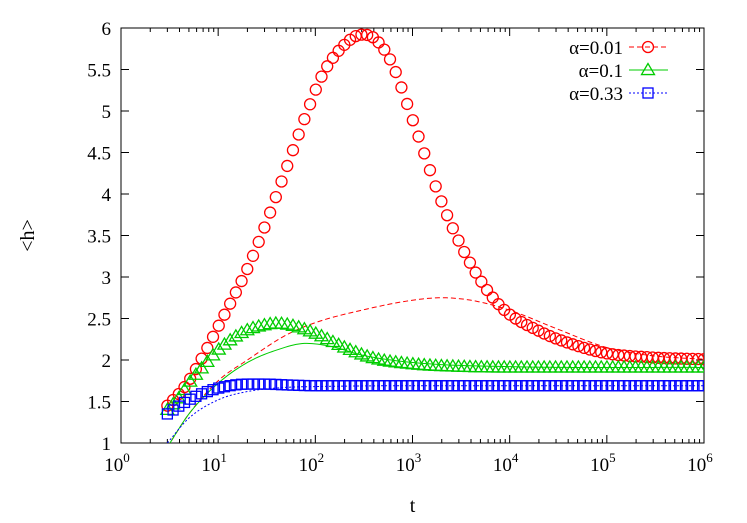 The width and height of the screenshot is (747, 523). Describe the element at coordinates (612, 457) in the screenshot. I see `x-tick-exponent: 5` at that location.